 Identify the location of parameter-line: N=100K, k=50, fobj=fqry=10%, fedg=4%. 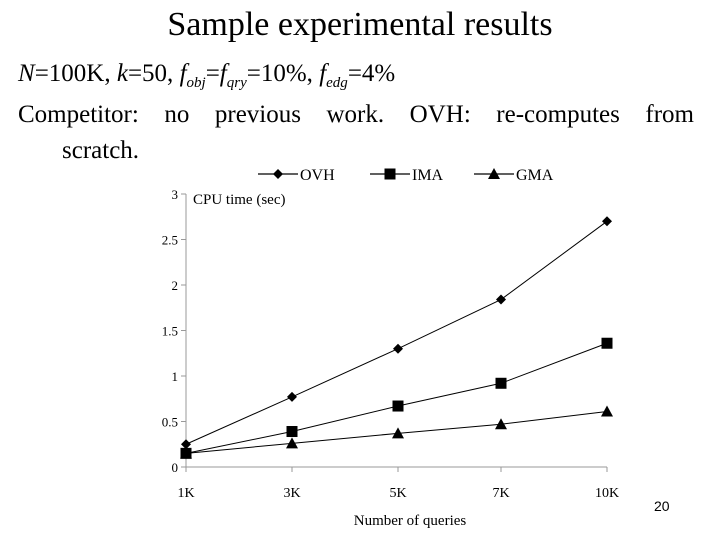
(207, 75).